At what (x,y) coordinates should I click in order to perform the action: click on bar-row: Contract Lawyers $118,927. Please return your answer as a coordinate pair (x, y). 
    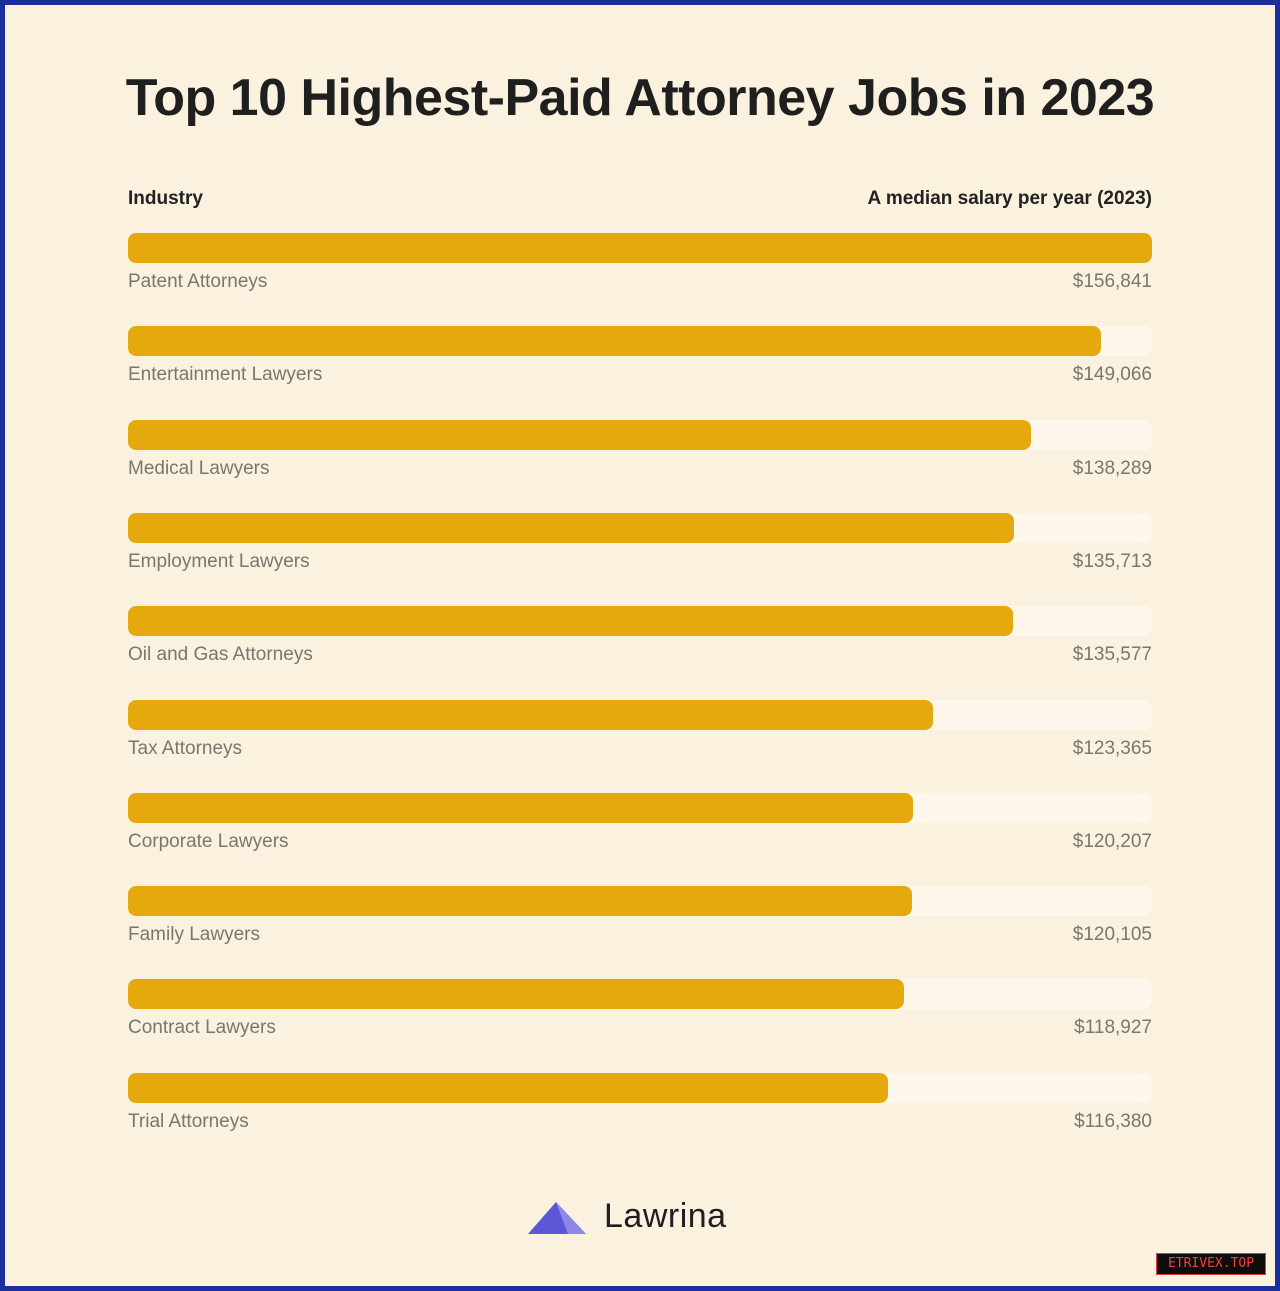
    Looking at the image, I should click on (640, 1019).